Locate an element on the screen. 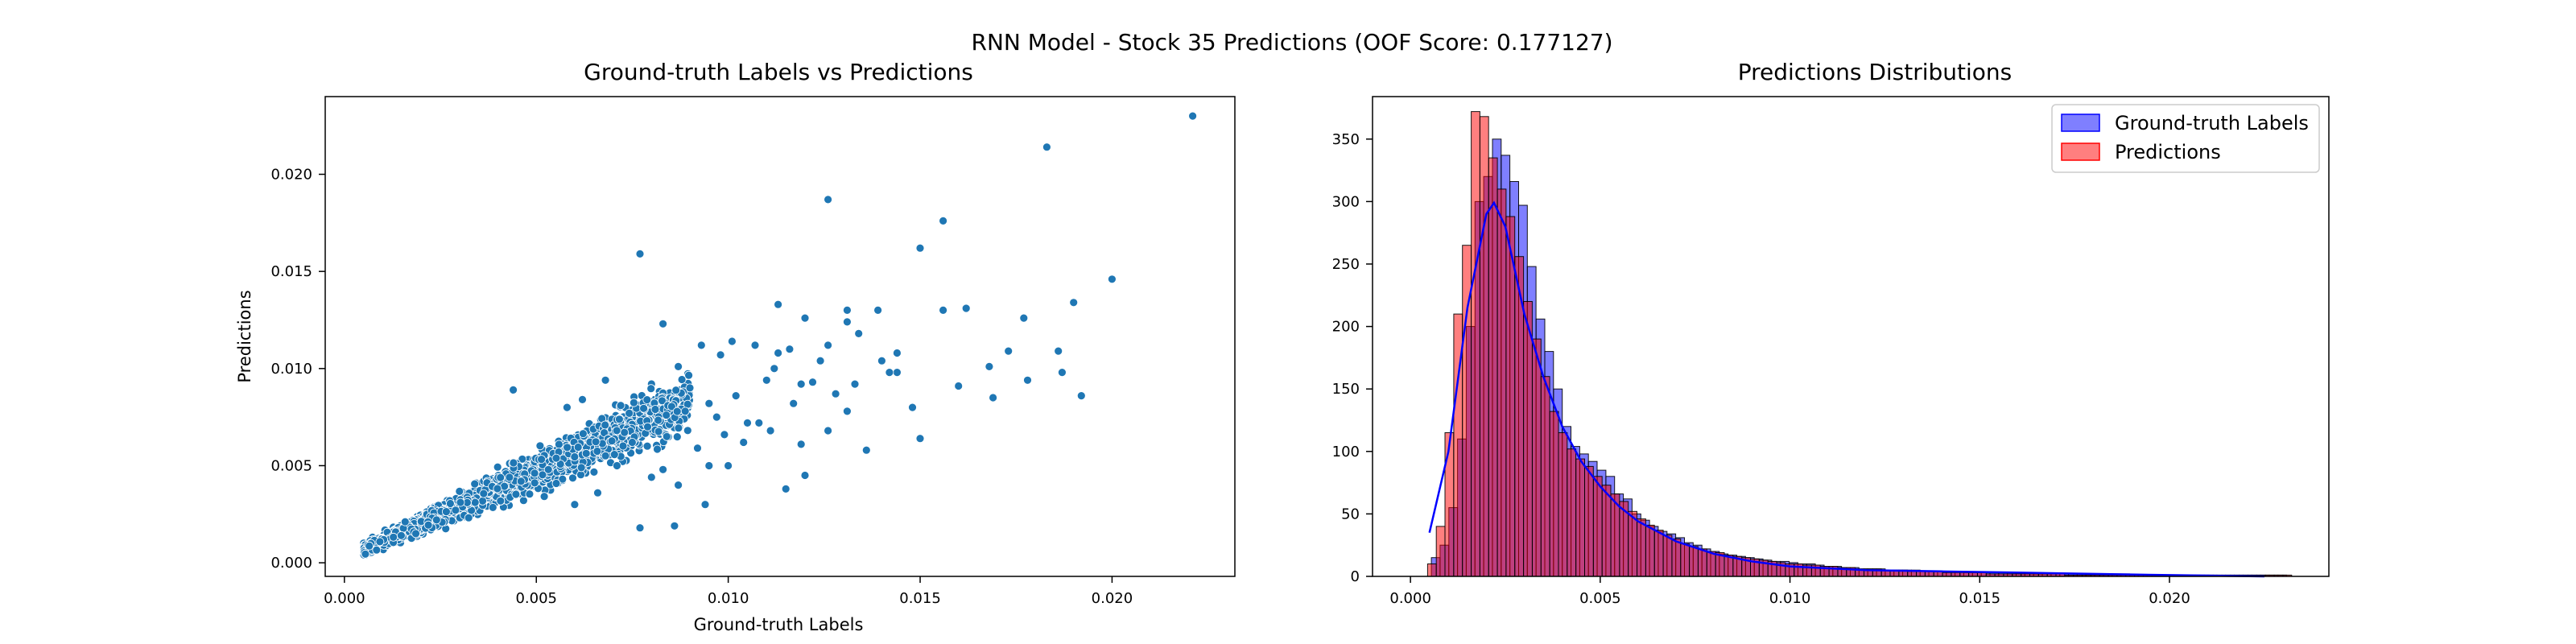 This screenshot has width=2576, height=644. histogram-y-ticks: 0 50 100 150 200 250 300 350 is located at coordinates (1352, 358).